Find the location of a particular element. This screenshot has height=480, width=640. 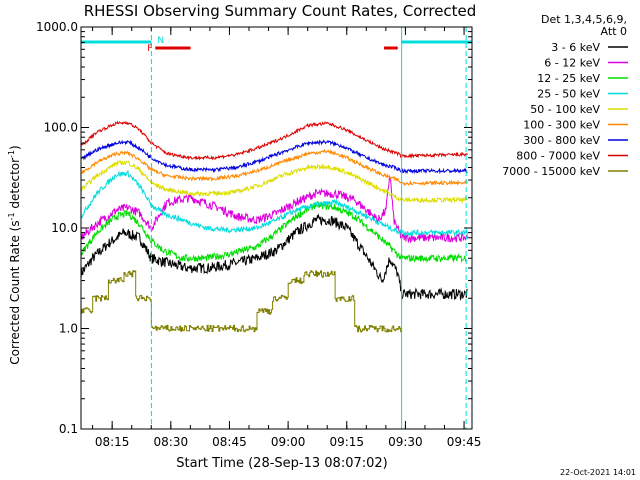

x-tick-label: 09:30 is located at coordinates (405, 442).